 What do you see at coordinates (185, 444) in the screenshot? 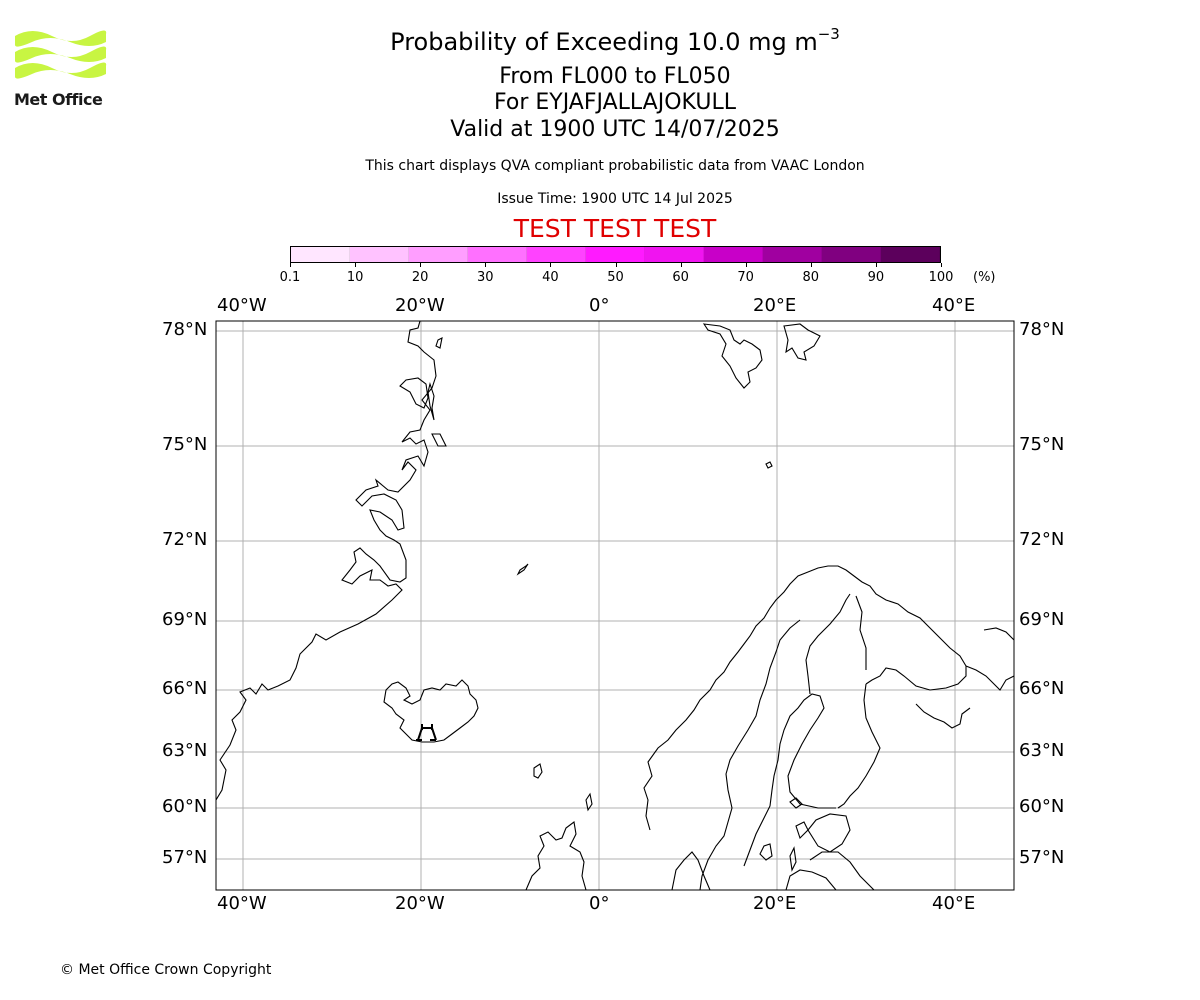
I see `lat-label-left-75n: 75°N` at bounding box center [185, 444].